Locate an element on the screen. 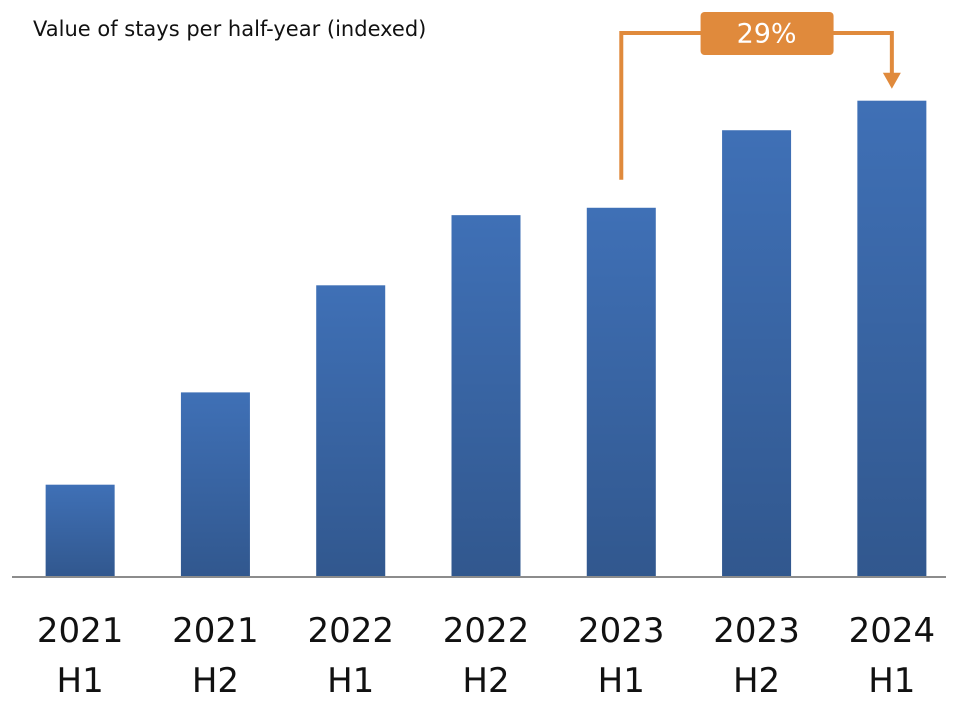 The height and width of the screenshot is (707, 960). x-tick-label: 2021 H2 is located at coordinates (215, 656).